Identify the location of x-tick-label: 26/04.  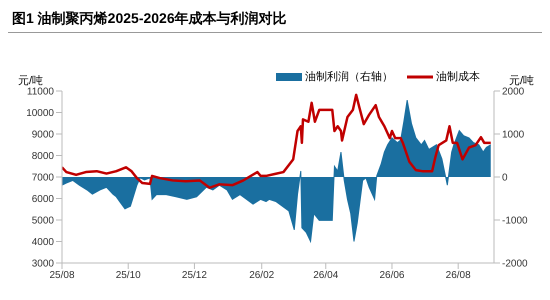
(326, 276).